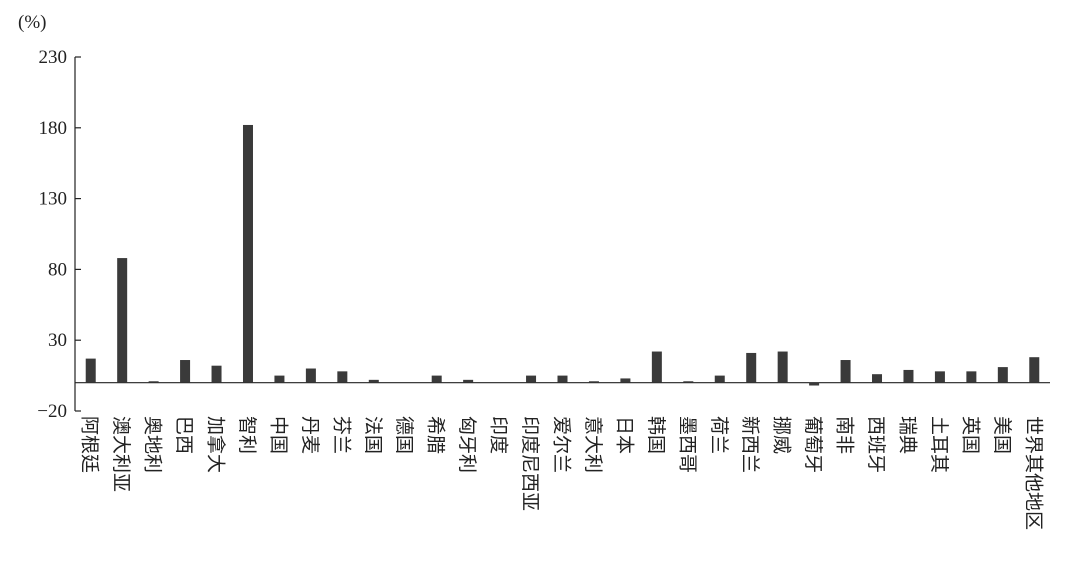  I want to click on x-tick-label: 芬兰, so click(341, 435).